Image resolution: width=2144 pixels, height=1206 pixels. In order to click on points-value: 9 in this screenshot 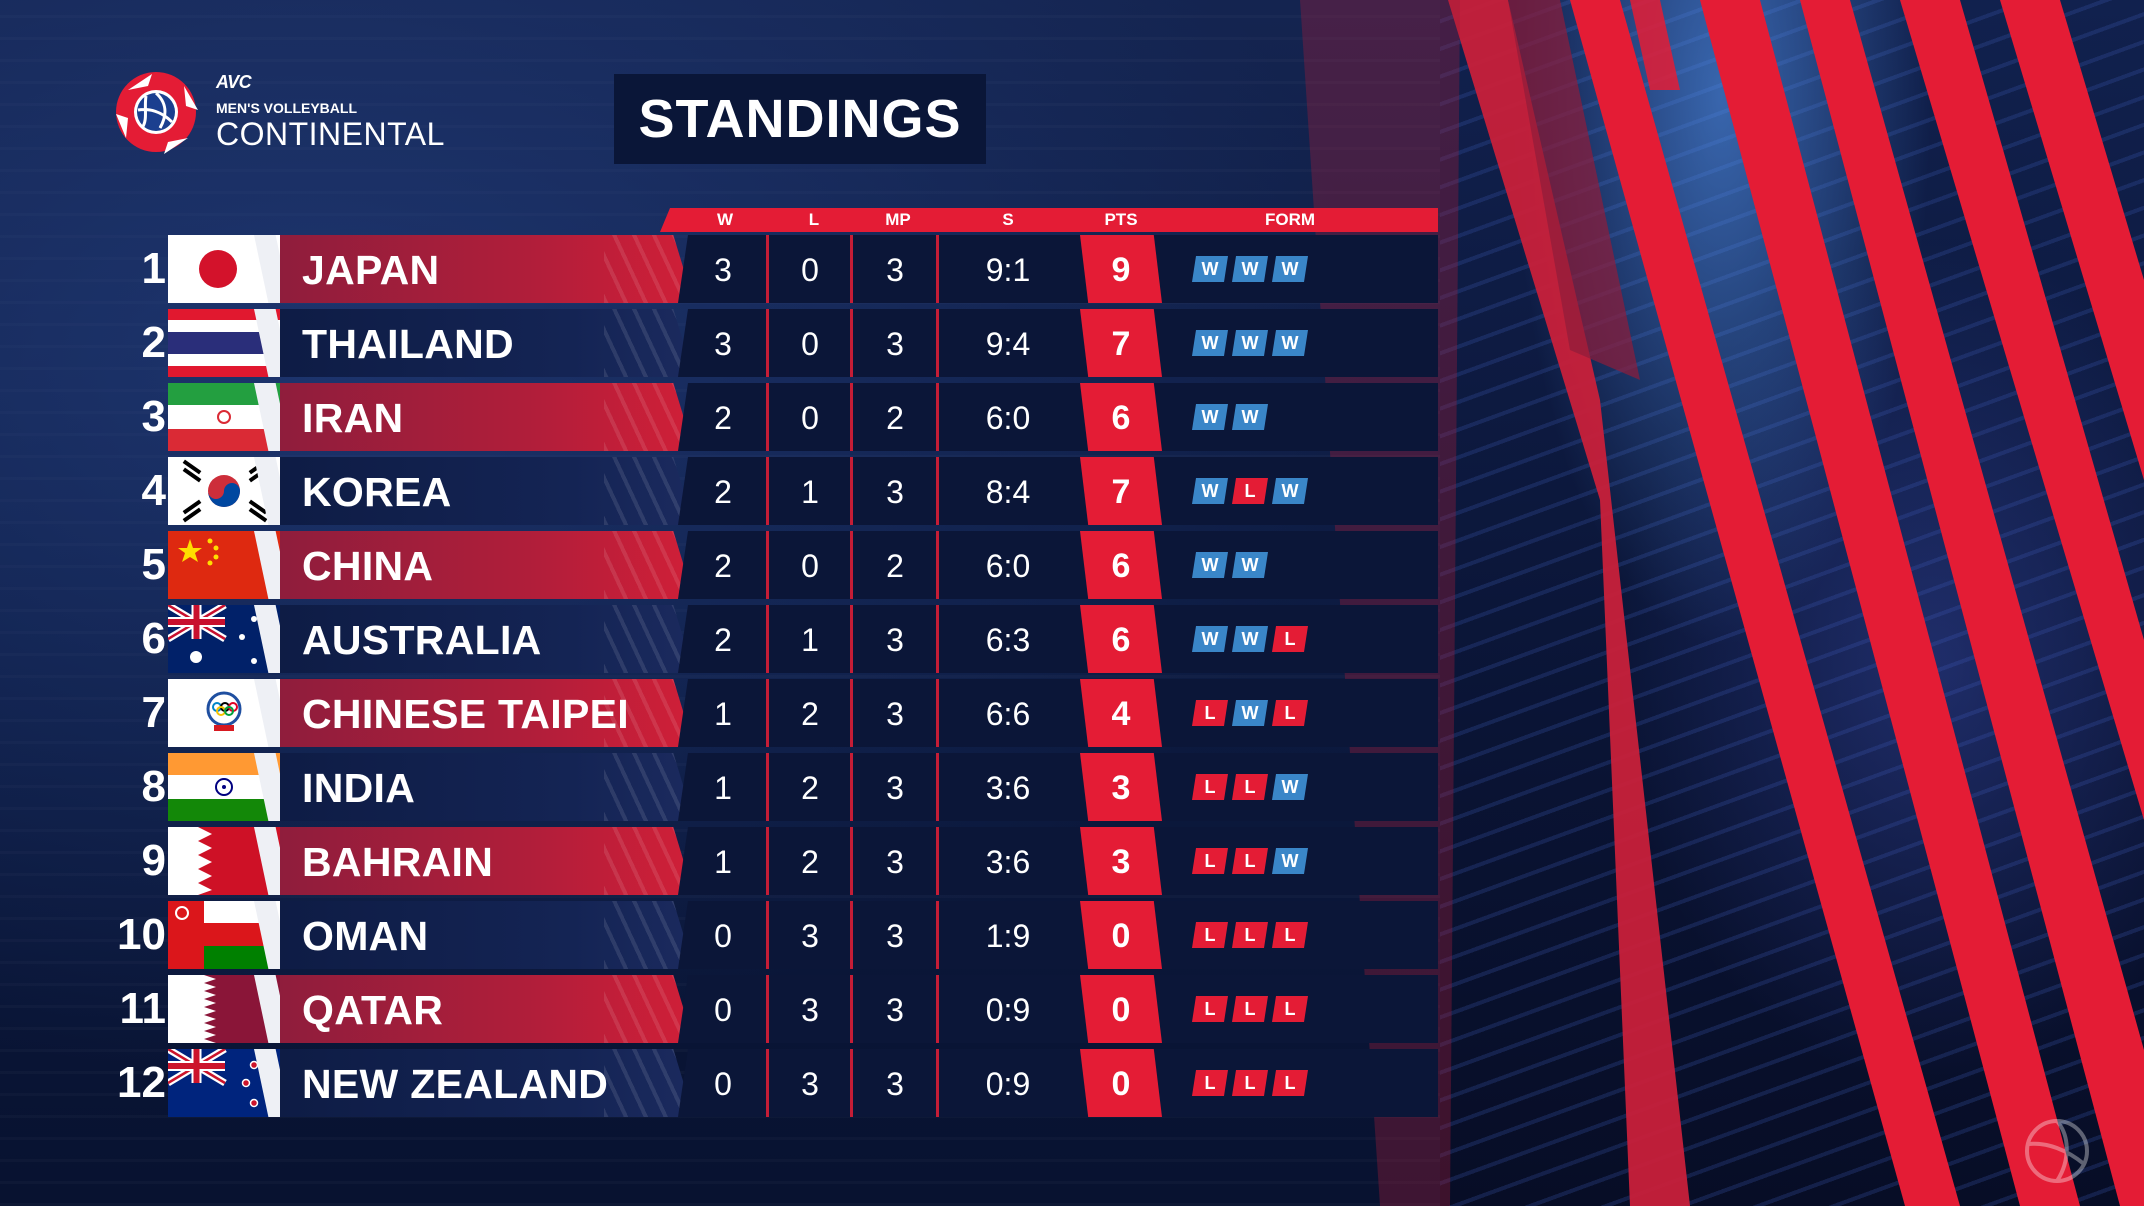, I will do `click(1121, 270)`.